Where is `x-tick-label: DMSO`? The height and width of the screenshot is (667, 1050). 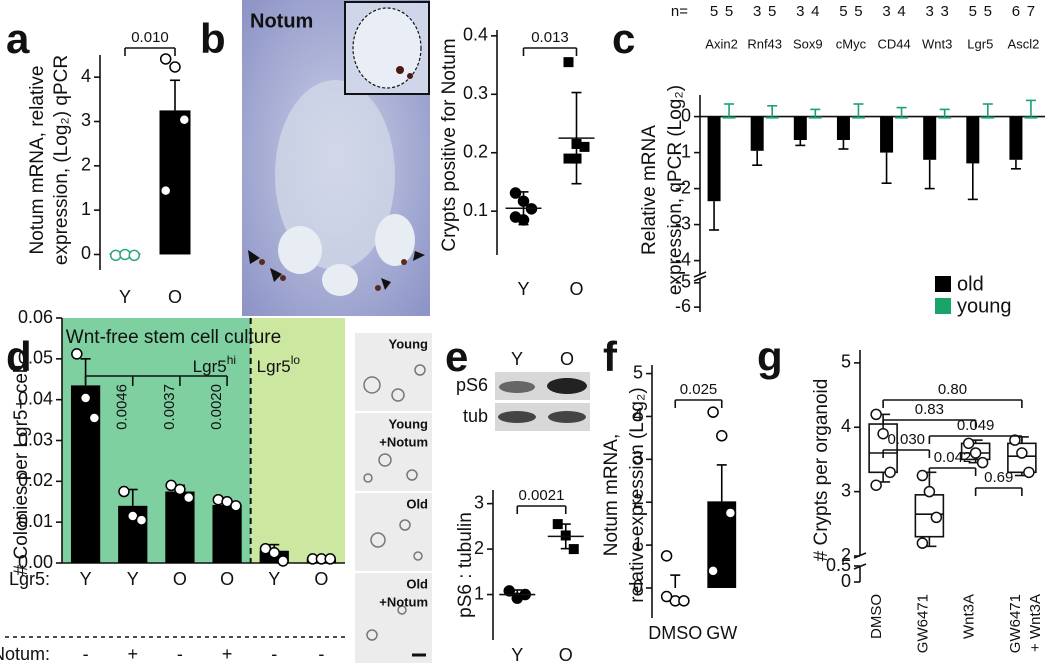 x-tick-label: DMSO is located at coordinates (675, 633).